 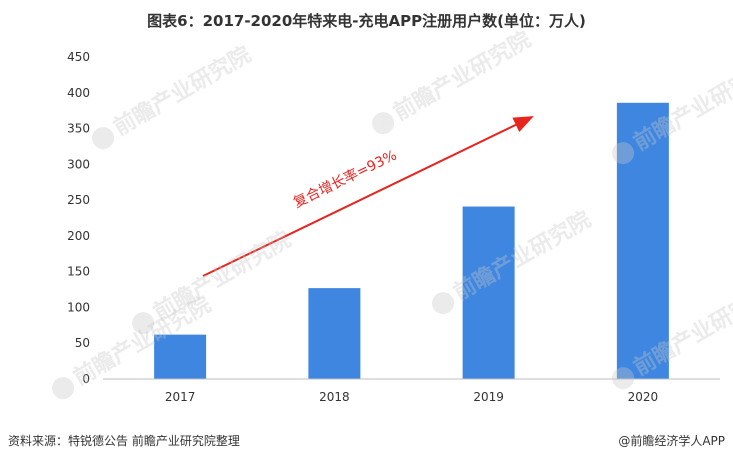 I want to click on y-tick-label: 200, so click(x=78, y=236).